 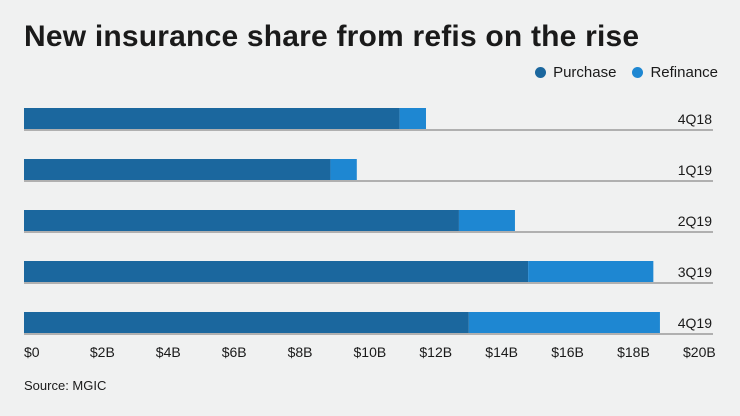 I want to click on x-tick-label: $12B, so click(x=435, y=352).